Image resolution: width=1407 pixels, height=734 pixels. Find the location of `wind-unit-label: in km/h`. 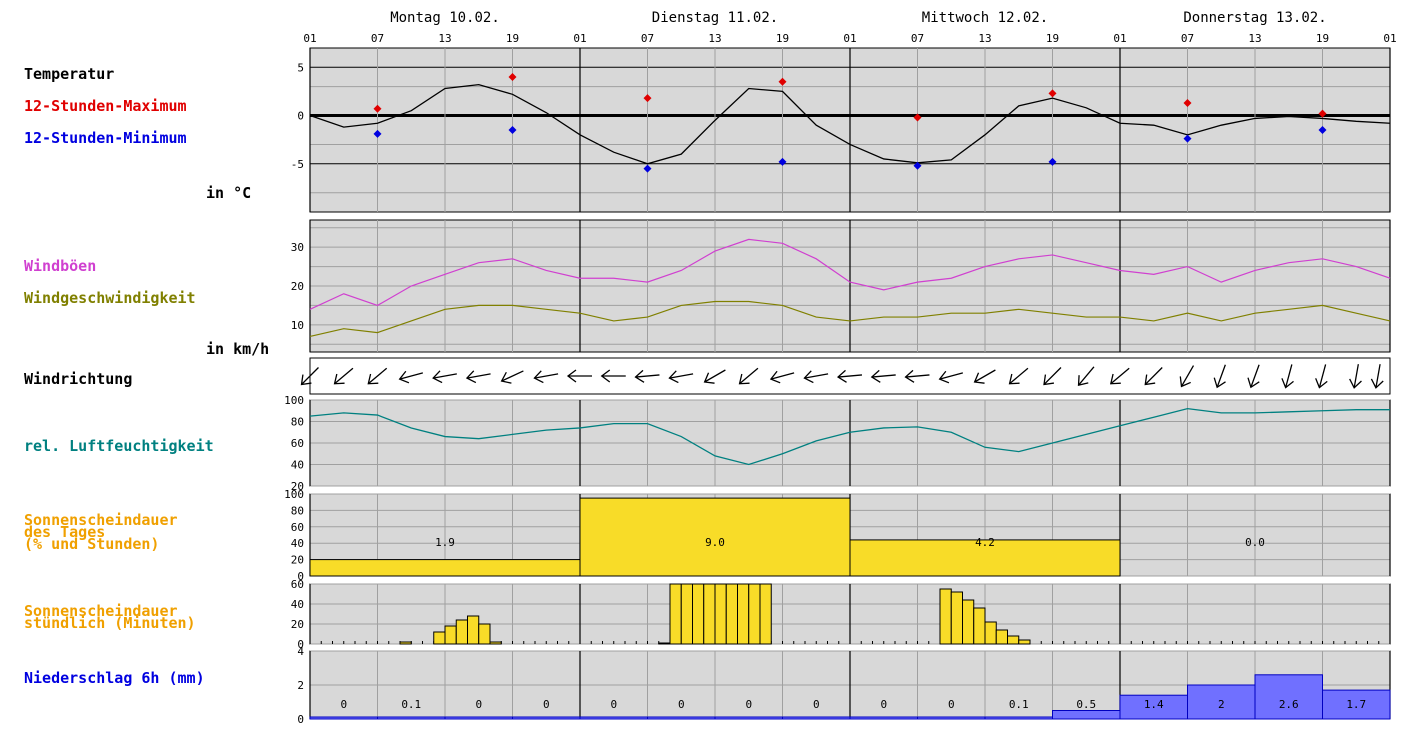

wind-unit-label: in km/h is located at coordinates (238, 349).